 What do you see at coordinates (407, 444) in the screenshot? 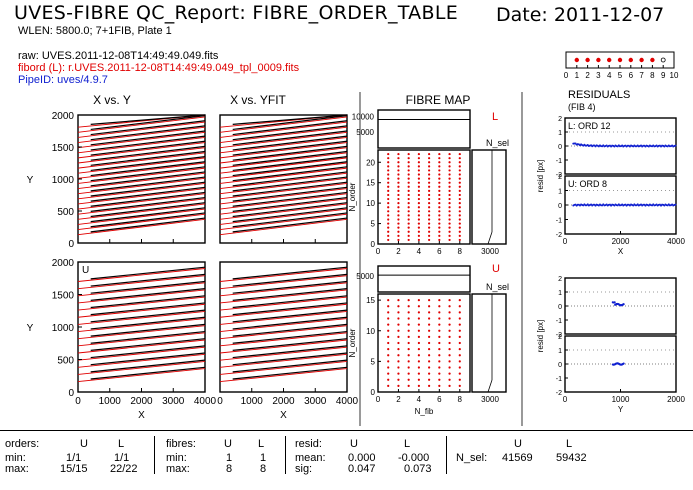
I see `resid-l-header: L` at bounding box center [407, 444].